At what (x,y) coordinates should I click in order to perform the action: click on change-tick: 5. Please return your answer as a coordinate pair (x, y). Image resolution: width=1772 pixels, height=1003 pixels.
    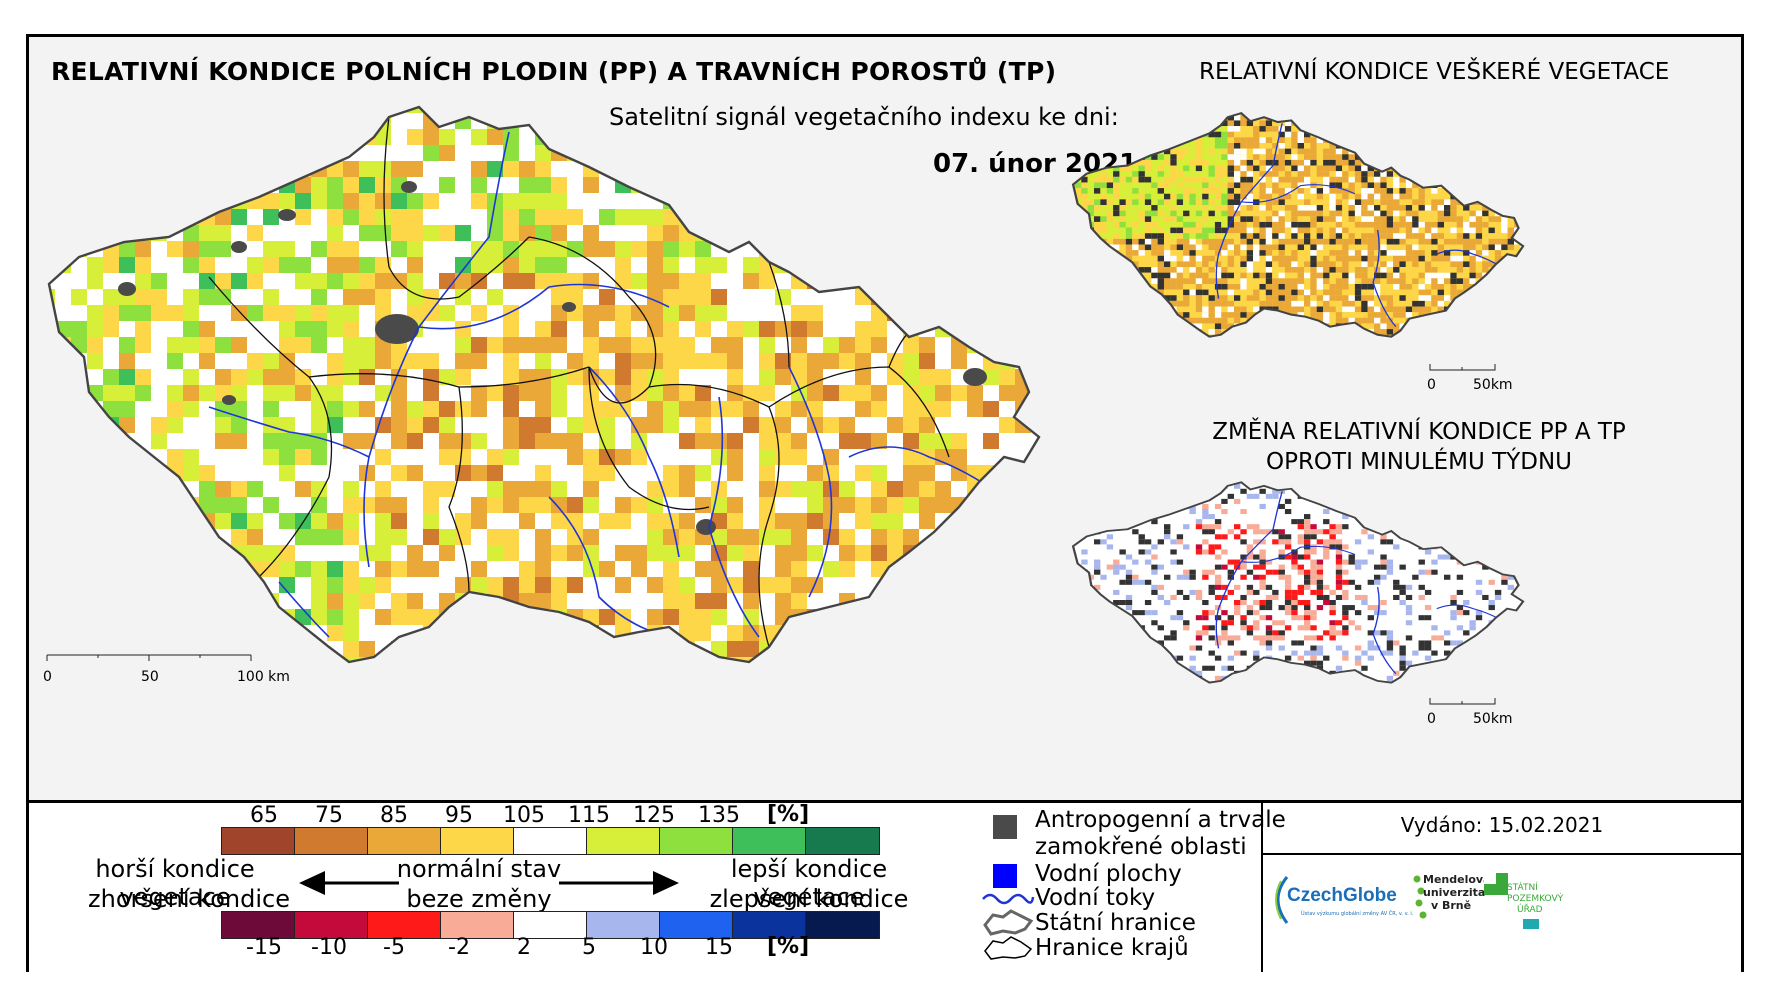
    Looking at the image, I should click on (589, 947).